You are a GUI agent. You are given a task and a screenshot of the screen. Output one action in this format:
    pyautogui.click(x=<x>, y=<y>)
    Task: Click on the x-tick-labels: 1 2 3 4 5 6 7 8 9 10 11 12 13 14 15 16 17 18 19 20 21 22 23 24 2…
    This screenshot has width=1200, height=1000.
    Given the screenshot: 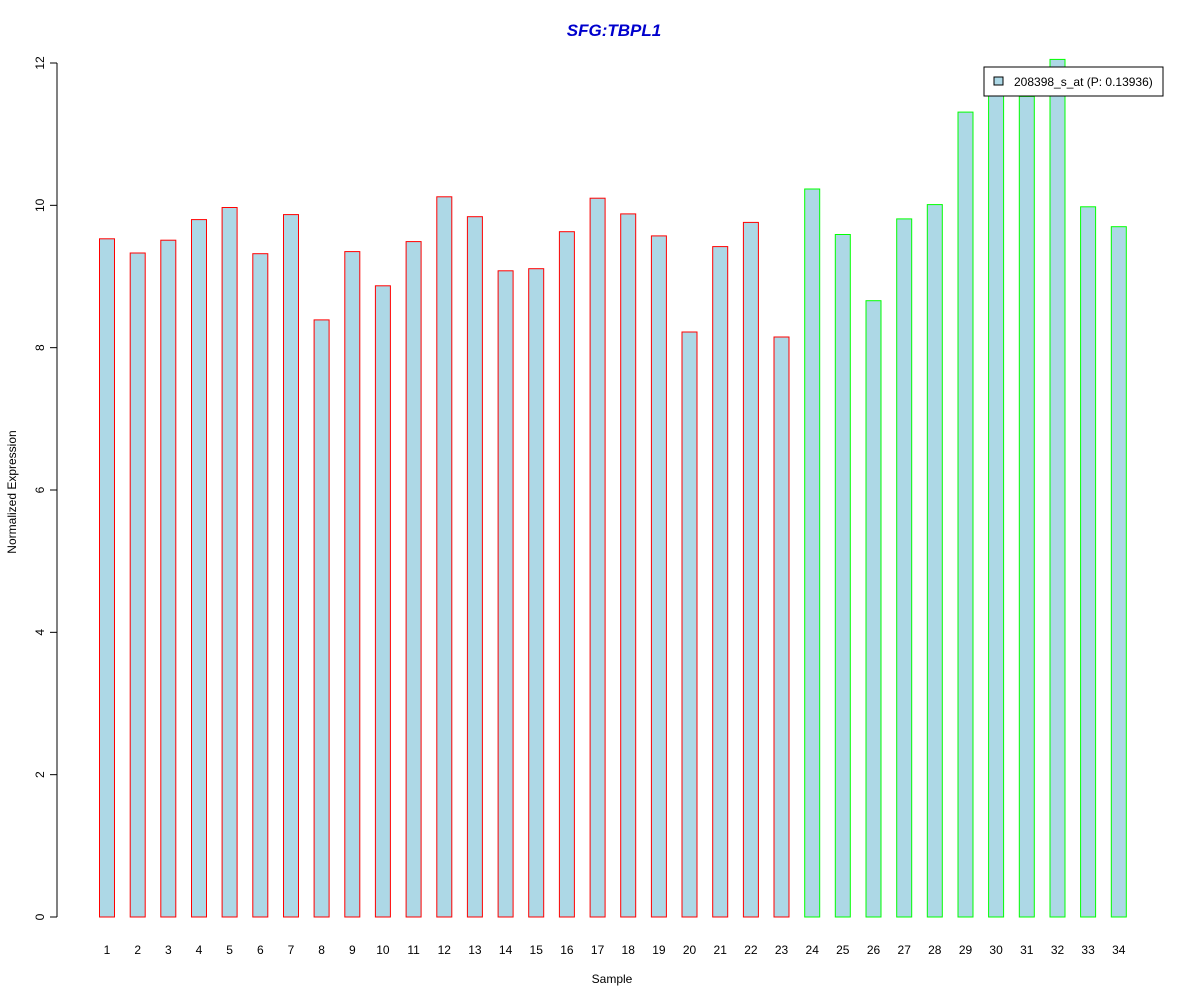 What is the action you would take?
    pyautogui.click(x=615, y=950)
    